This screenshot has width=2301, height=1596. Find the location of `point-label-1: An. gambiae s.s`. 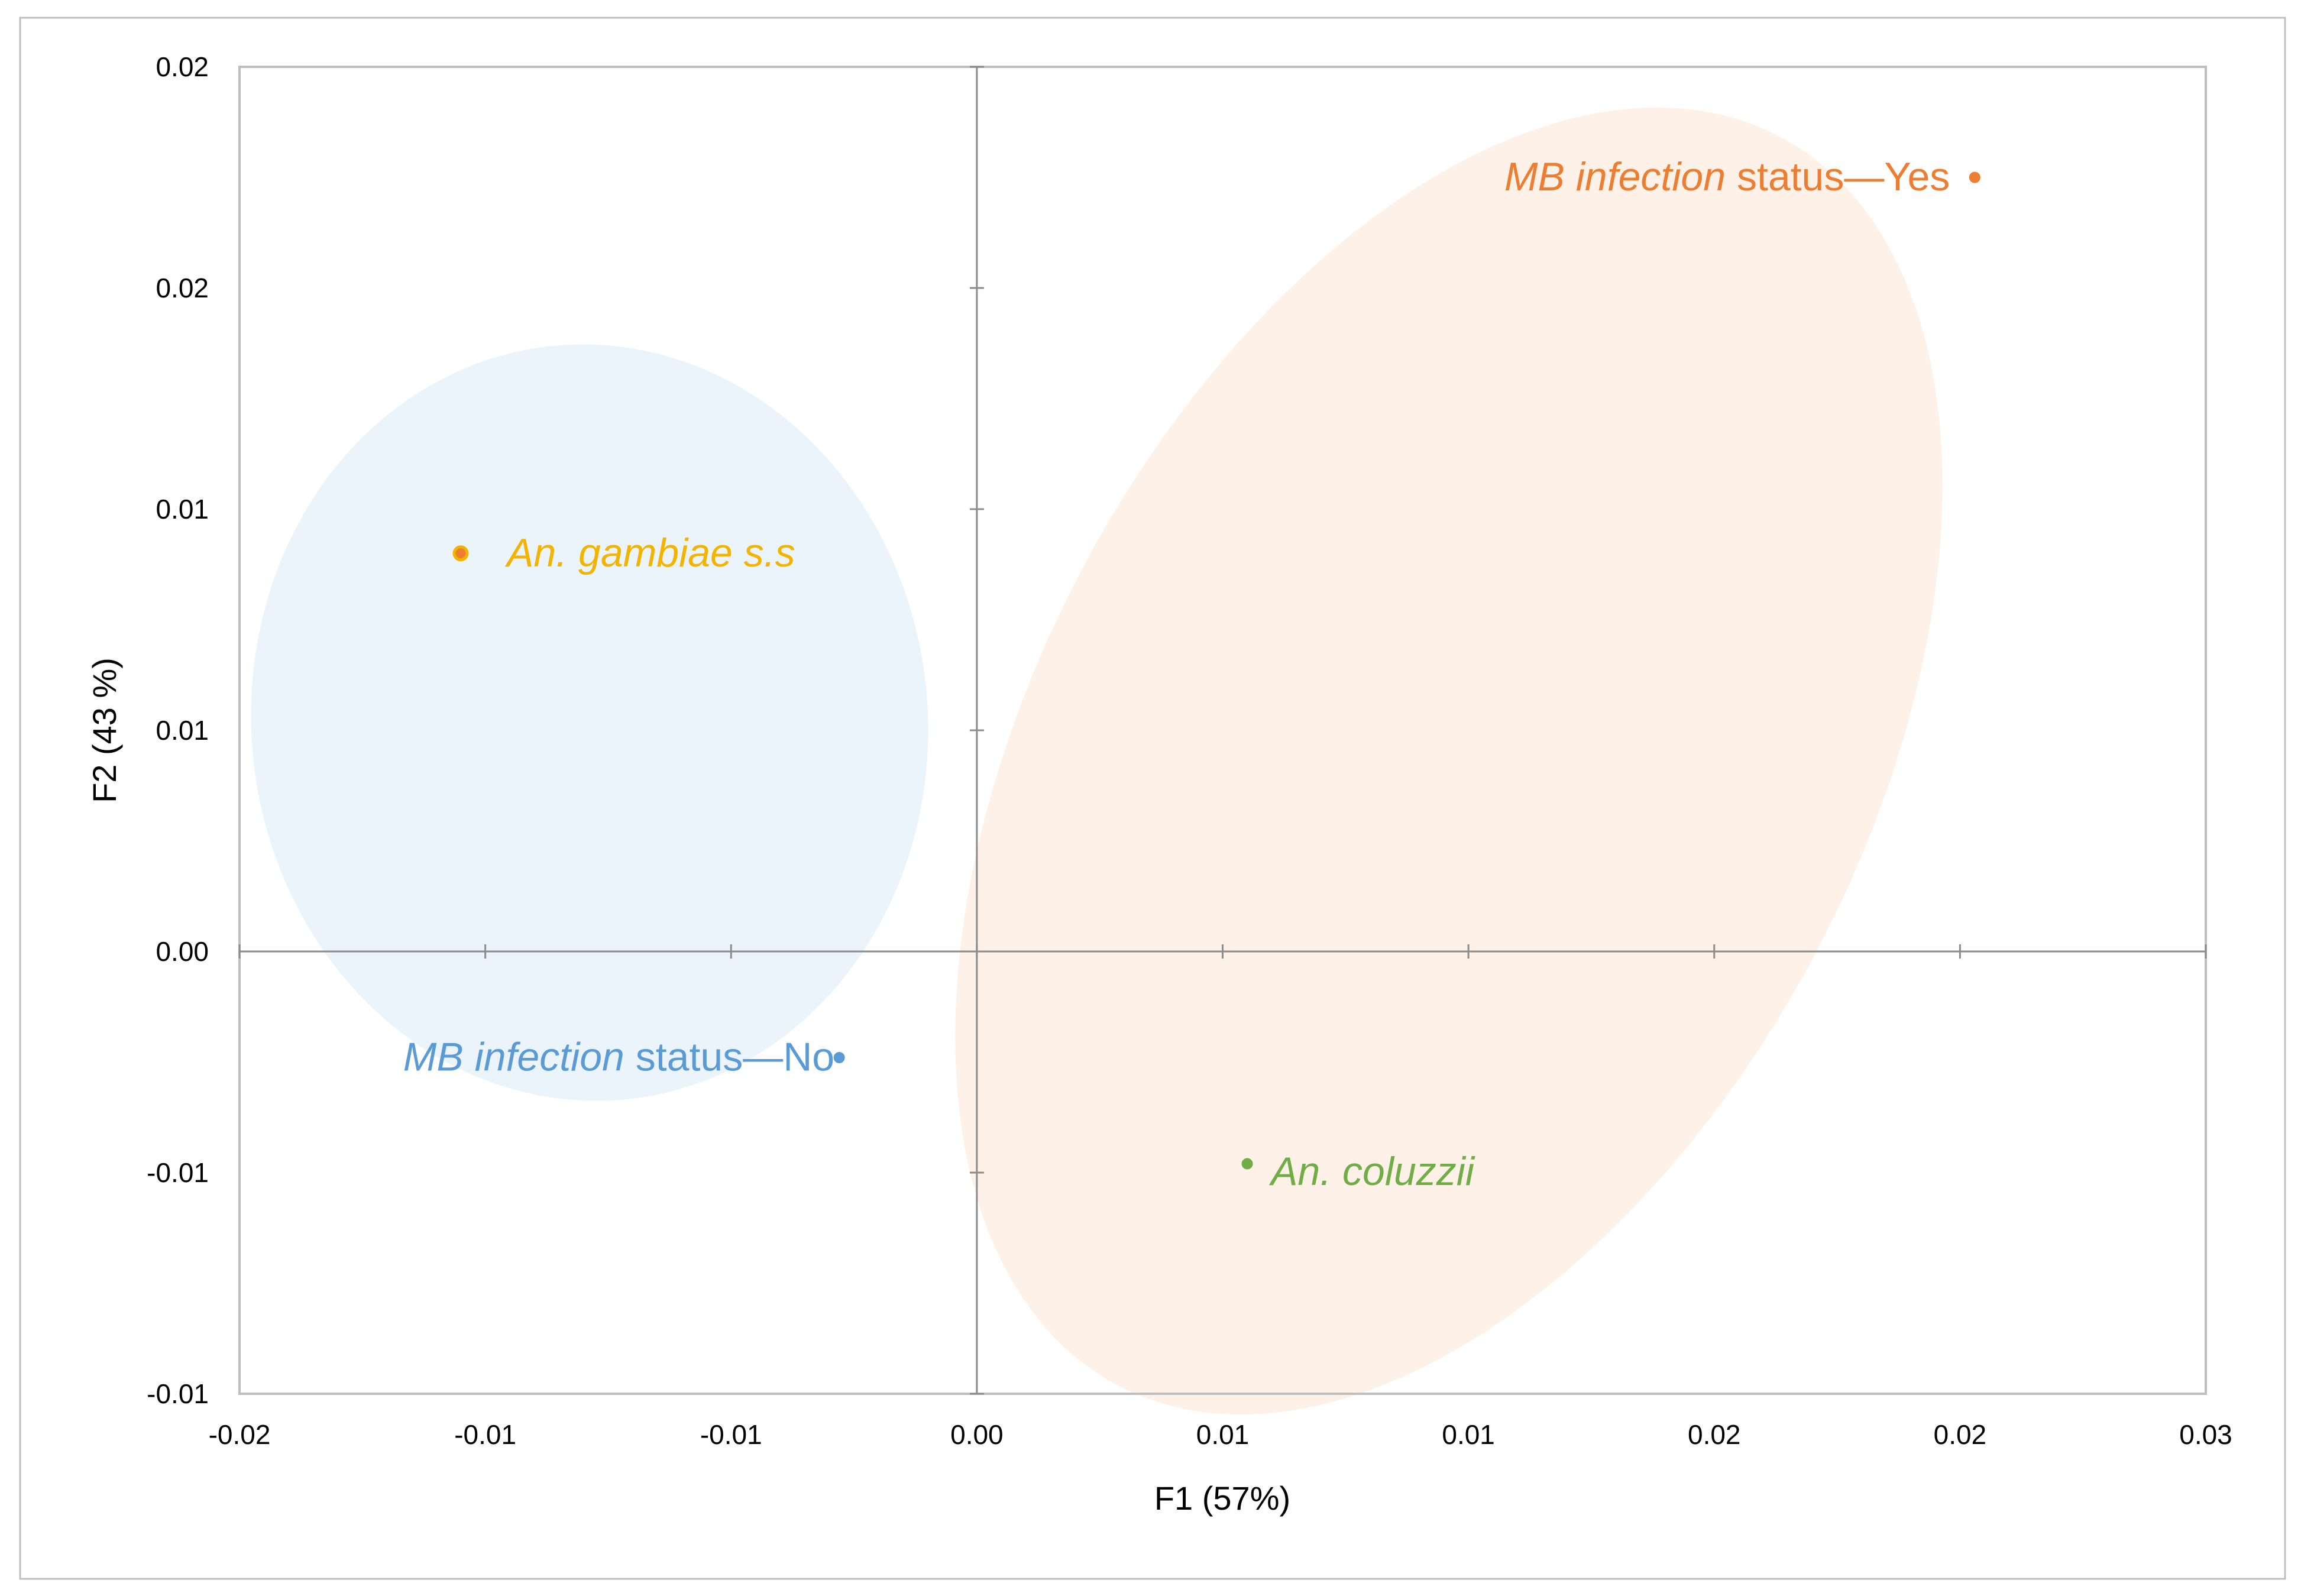

point-label-1: An. gambiae s.s is located at coordinates (649, 552).